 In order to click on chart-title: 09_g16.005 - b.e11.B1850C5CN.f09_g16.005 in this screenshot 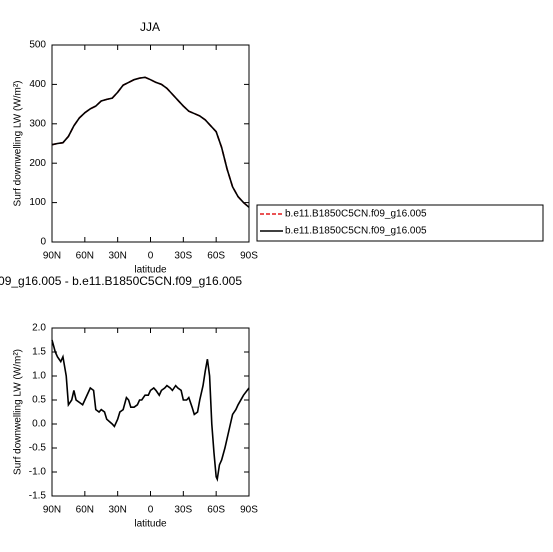, I will do `click(121, 281)`.